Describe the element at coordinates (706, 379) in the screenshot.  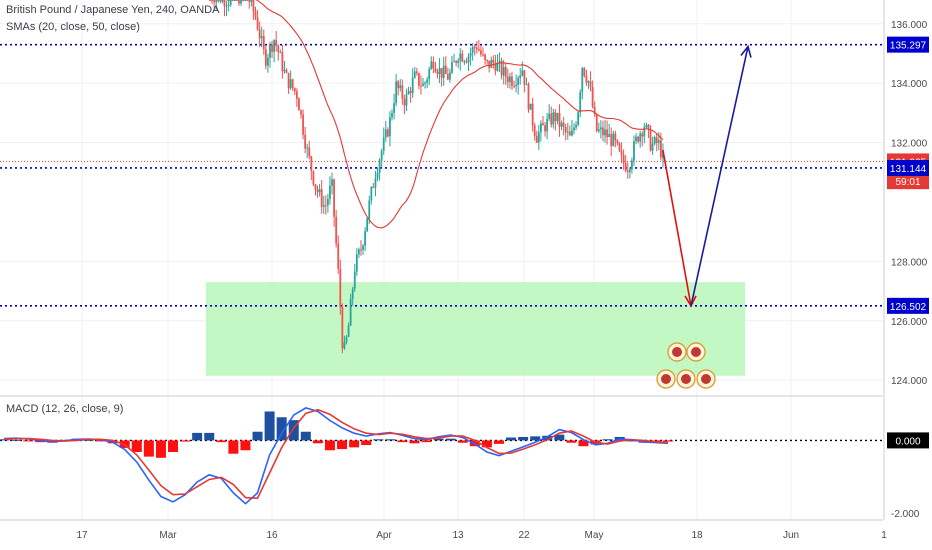
I see `flag-emblem-icon` at that location.